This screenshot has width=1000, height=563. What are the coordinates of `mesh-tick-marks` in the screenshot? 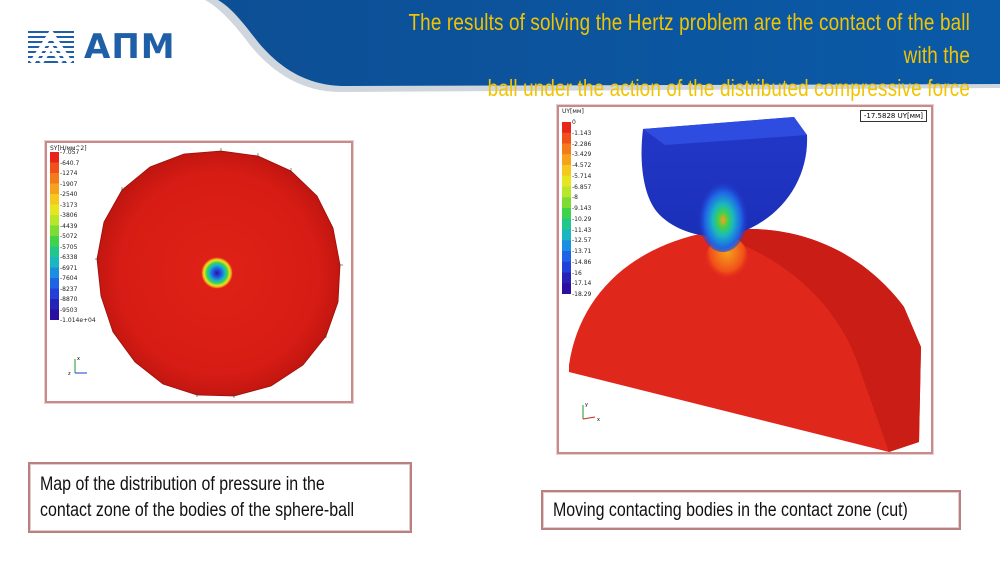 It's located at (219, 273).